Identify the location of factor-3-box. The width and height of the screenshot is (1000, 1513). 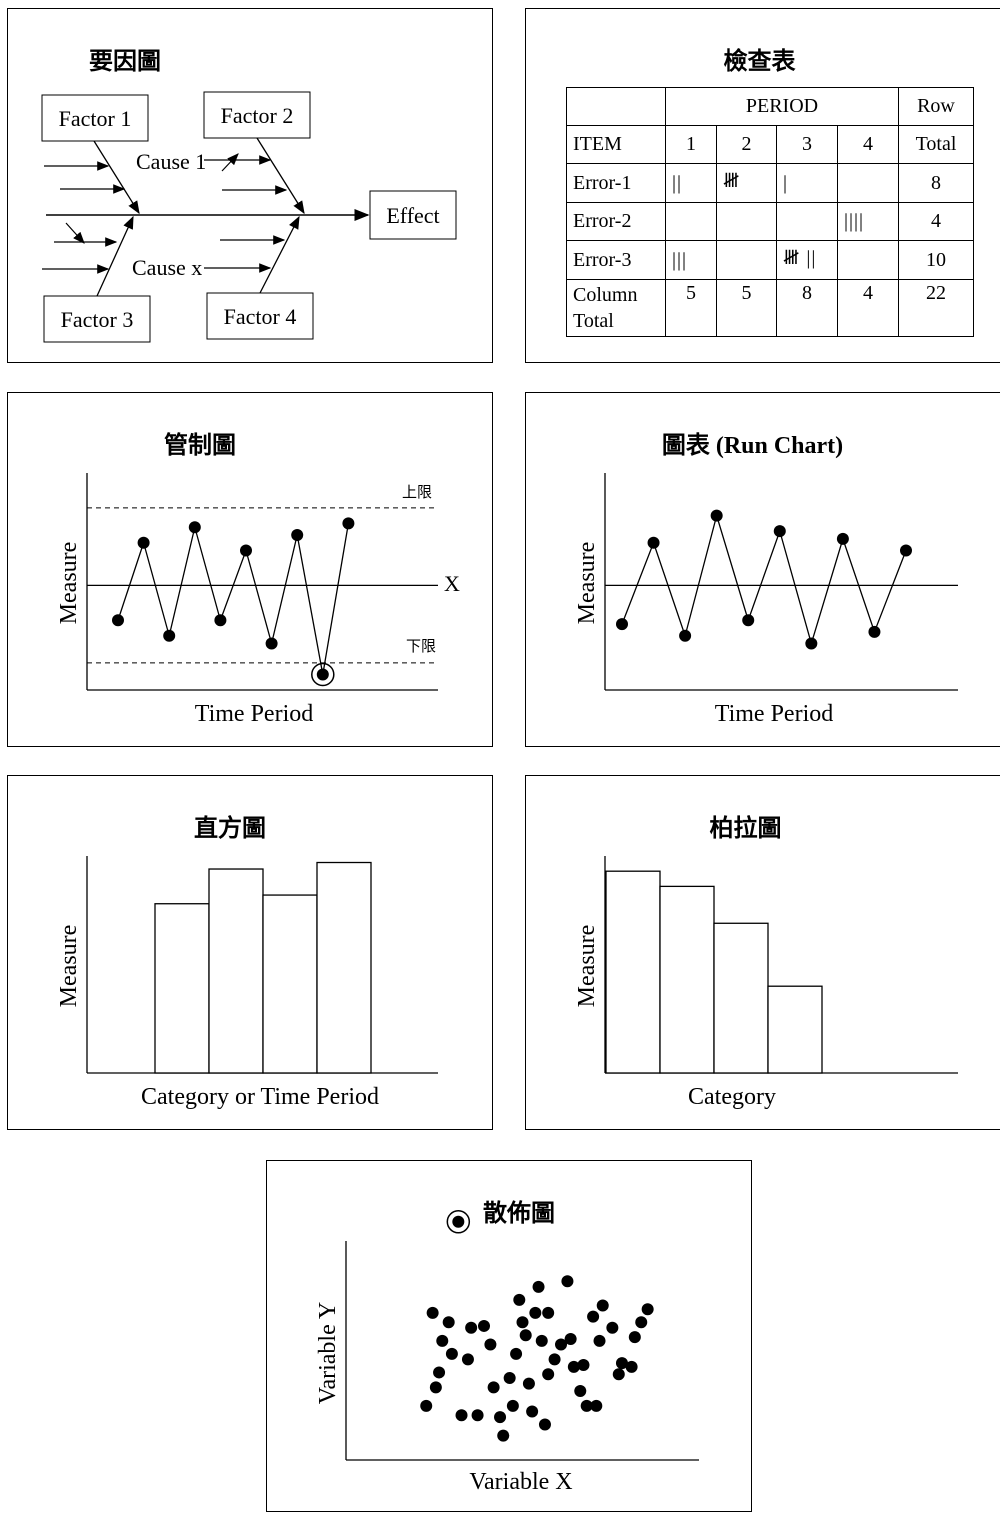
(97, 319).